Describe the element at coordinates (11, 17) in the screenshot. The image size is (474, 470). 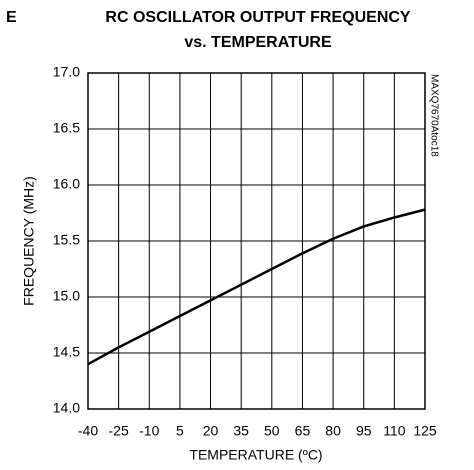
I see `corner-text: E` at that location.